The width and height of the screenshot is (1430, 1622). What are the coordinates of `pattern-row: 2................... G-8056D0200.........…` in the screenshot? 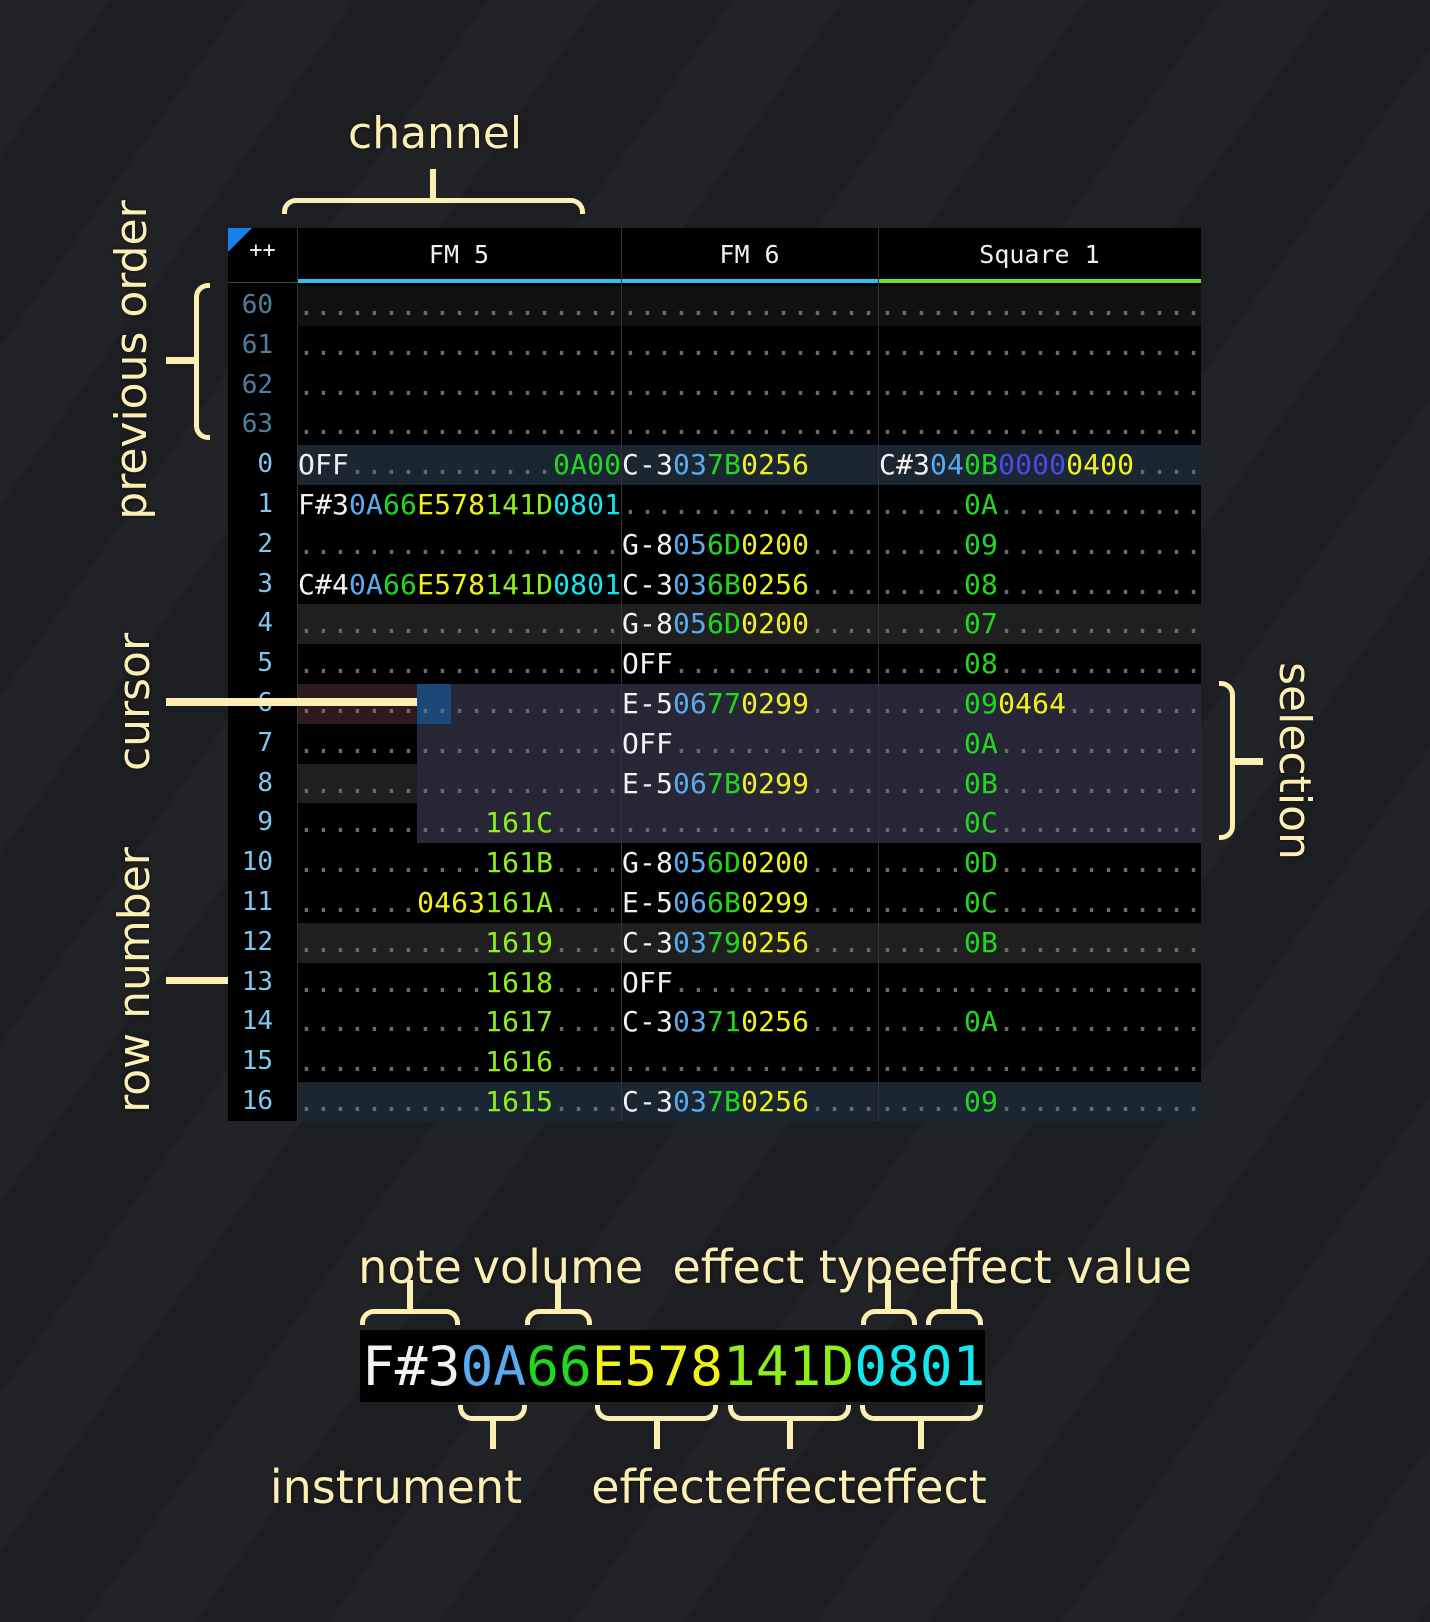 It's located at (714, 545).